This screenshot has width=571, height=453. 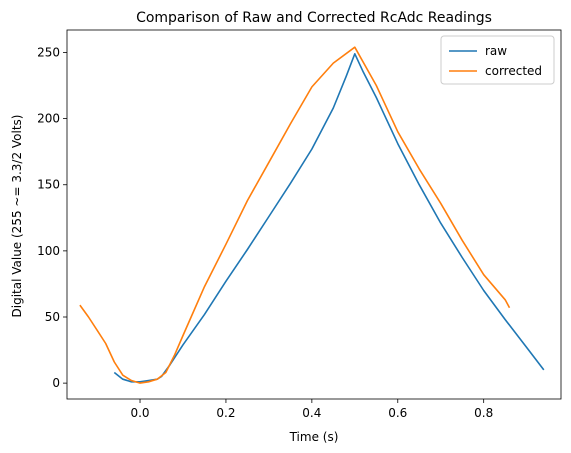 What do you see at coordinates (17, 216) in the screenshot?
I see `y-axis-label: Digital Value (255 ~= 3.3/2 Volts)` at bounding box center [17, 216].